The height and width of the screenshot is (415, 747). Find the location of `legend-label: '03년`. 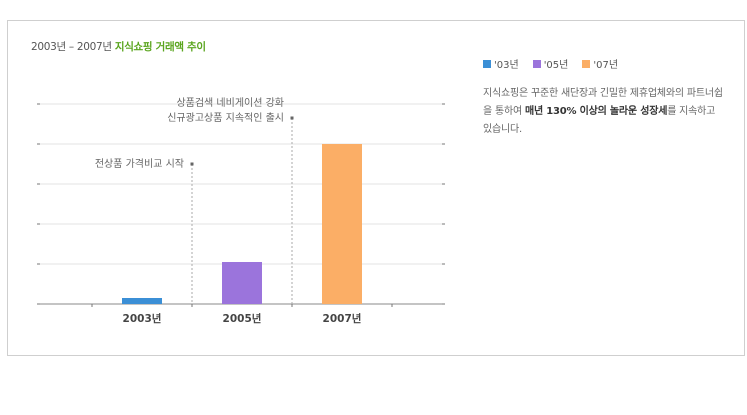

legend-label: '03년 is located at coordinates (506, 65).